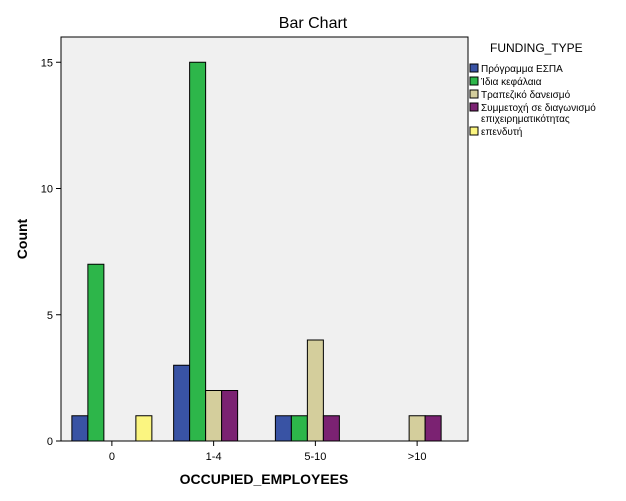 This screenshot has height=501, width=626. Describe the element at coordinates (47, 190) in the screenshot. I see `y-tick-label: 10` at that location.